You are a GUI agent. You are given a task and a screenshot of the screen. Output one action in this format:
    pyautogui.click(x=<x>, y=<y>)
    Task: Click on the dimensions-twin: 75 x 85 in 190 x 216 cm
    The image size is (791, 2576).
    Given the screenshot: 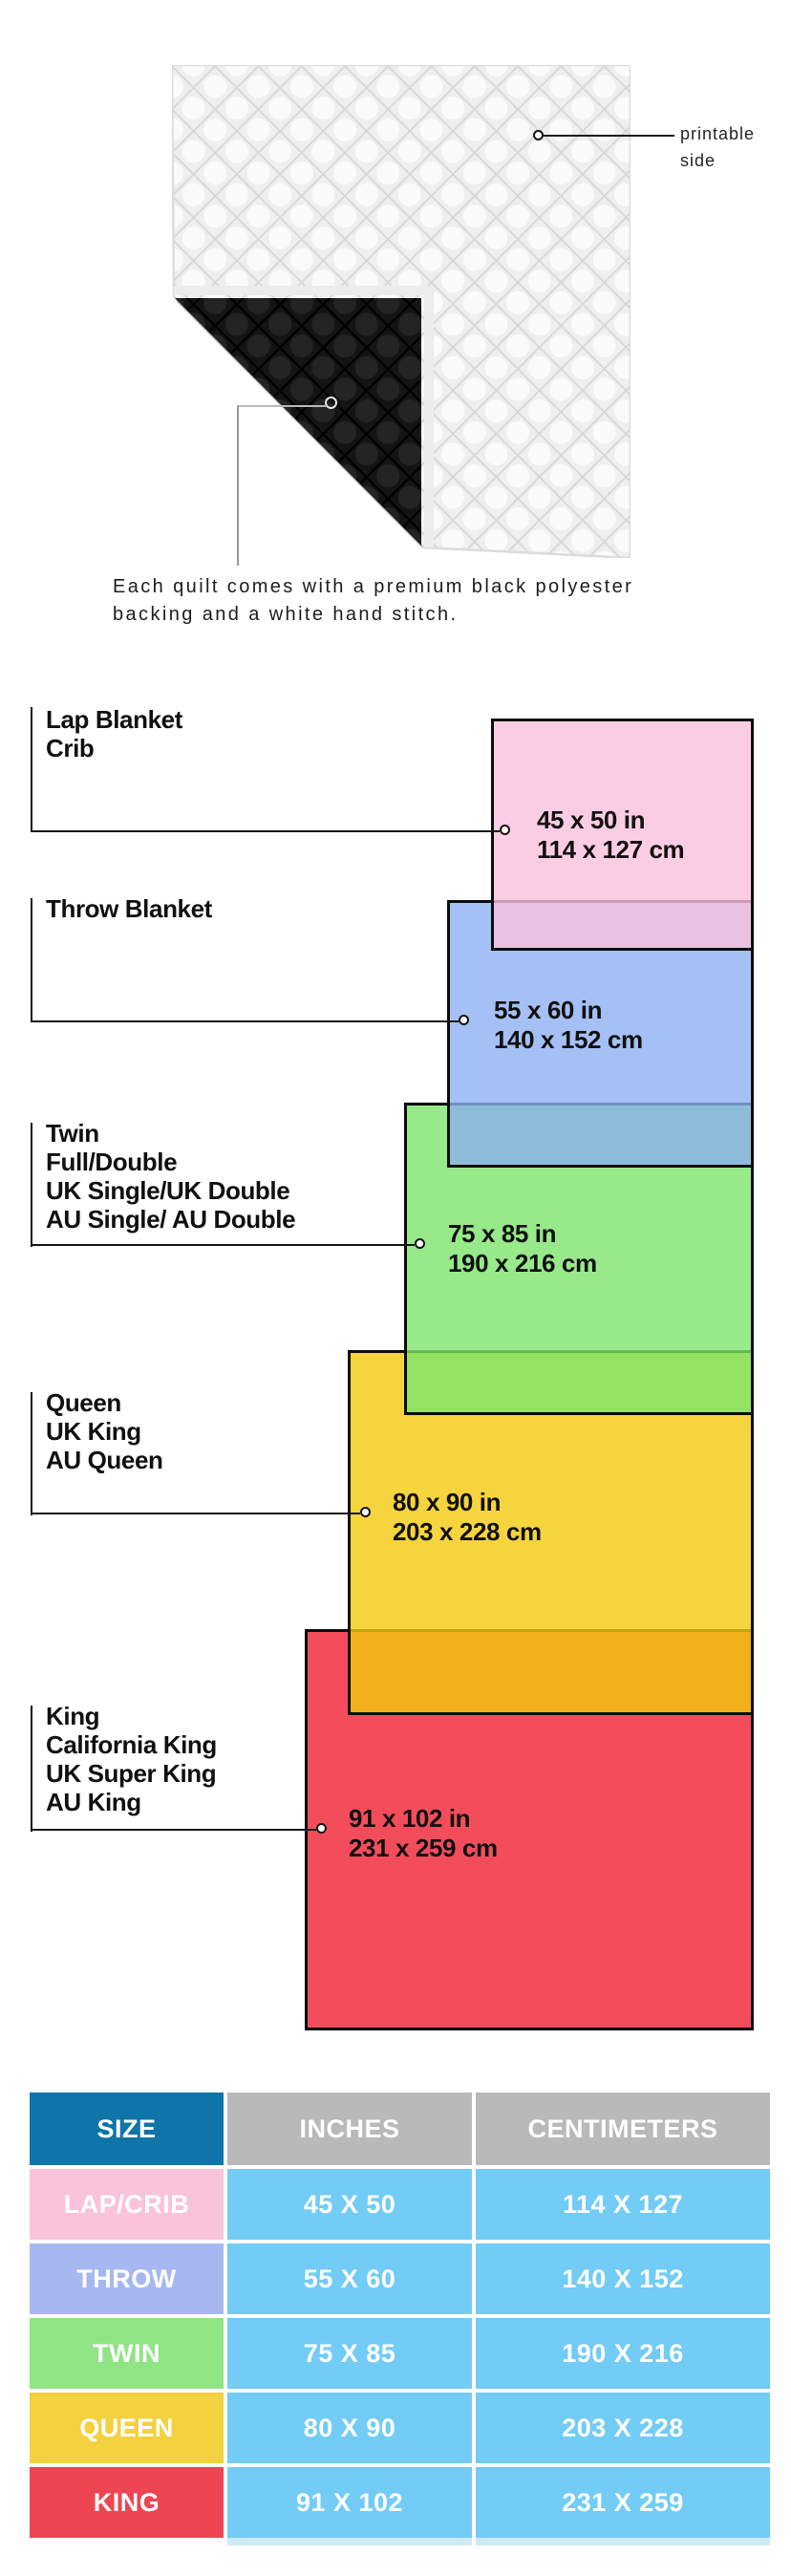 What is the action you would take?
    pyautogui.click(x=522, y=1248)
    